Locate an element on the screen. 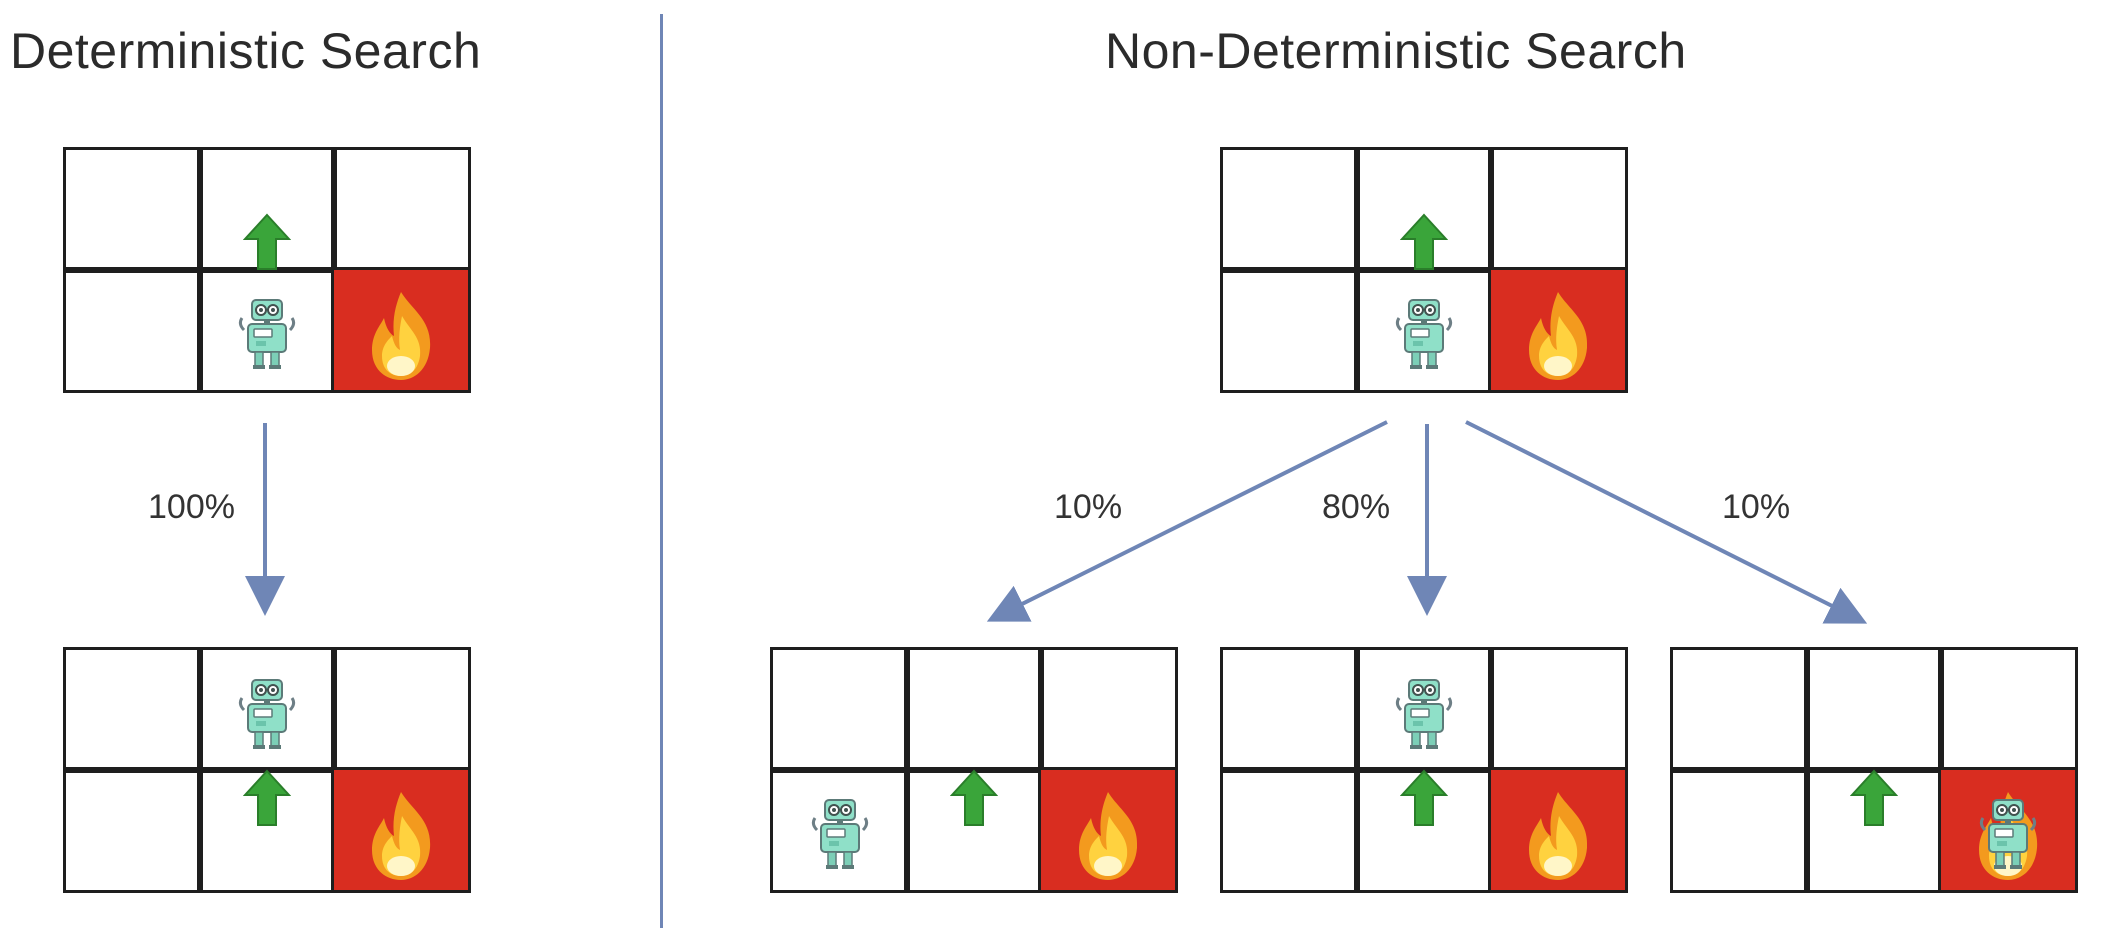  grid-det-start is located at coordinates (267, 270).